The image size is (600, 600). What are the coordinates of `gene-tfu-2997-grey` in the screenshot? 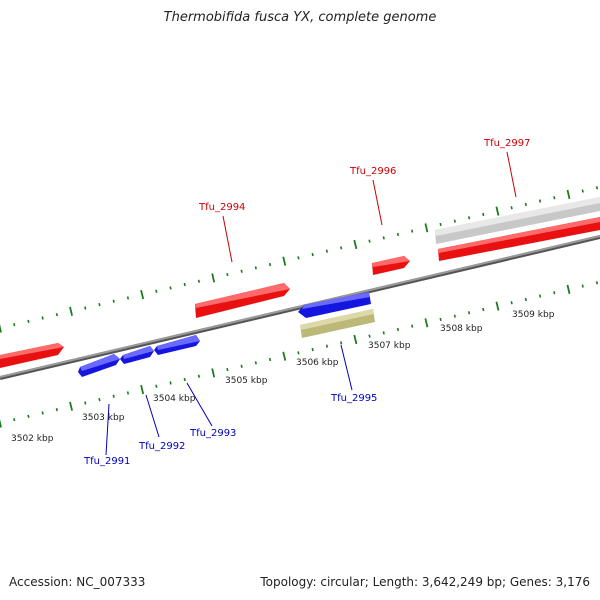 It's located at (517, 220).